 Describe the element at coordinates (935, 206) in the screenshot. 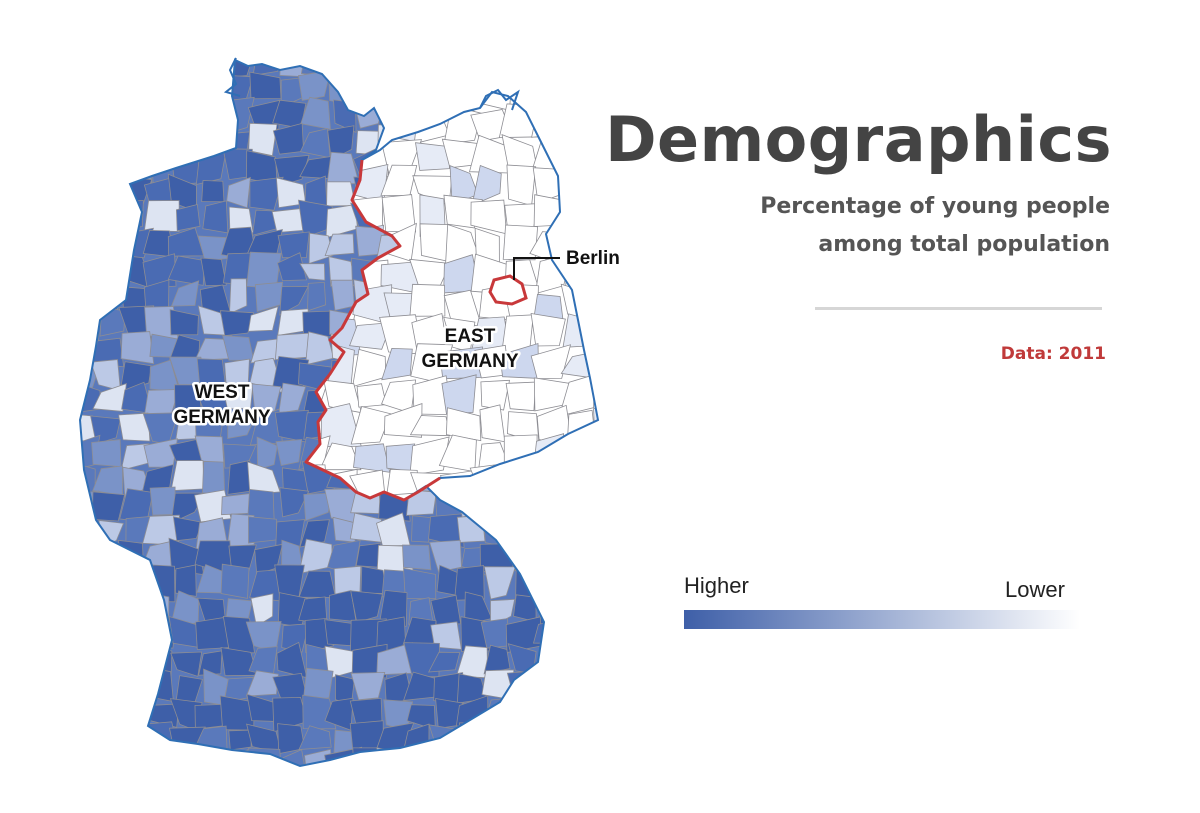

I see `subtitle-line-1: Percentage of young people` at that location.